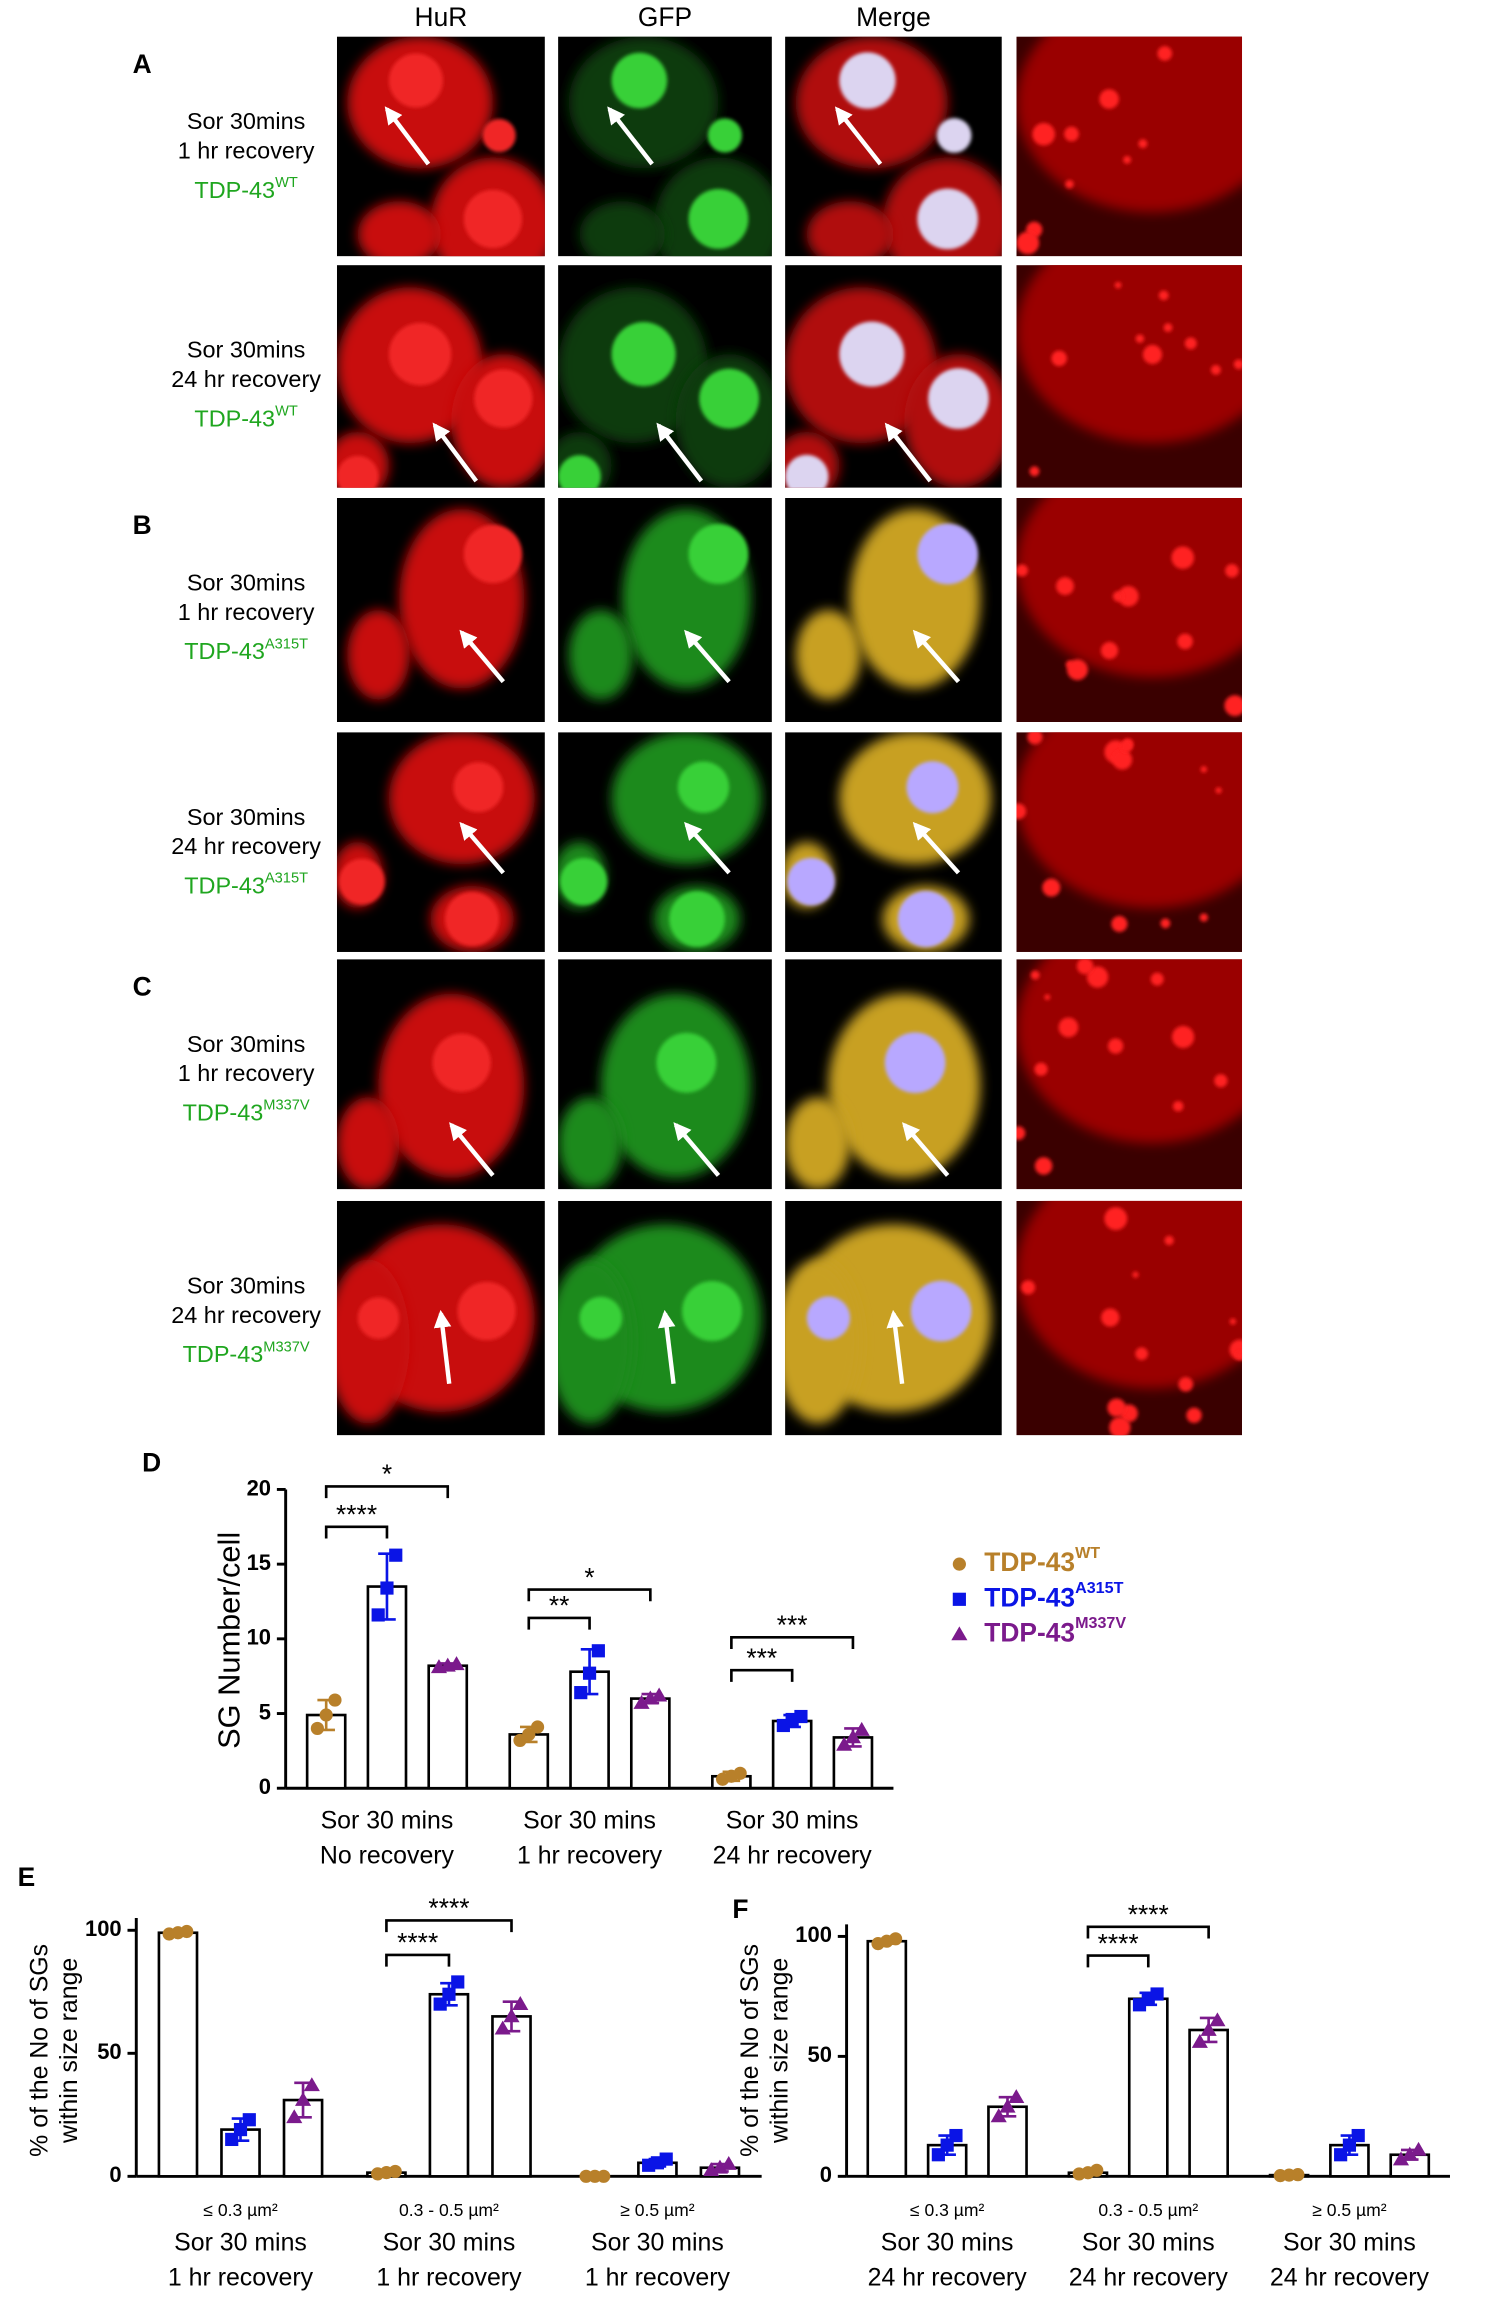 The height and width of the screenshot is (2314, 1494). What do you see at coordinates (1100, 1623) in the screenshot?
I see `legend-superscript: M337V` at bounding box center [1100, 1623].